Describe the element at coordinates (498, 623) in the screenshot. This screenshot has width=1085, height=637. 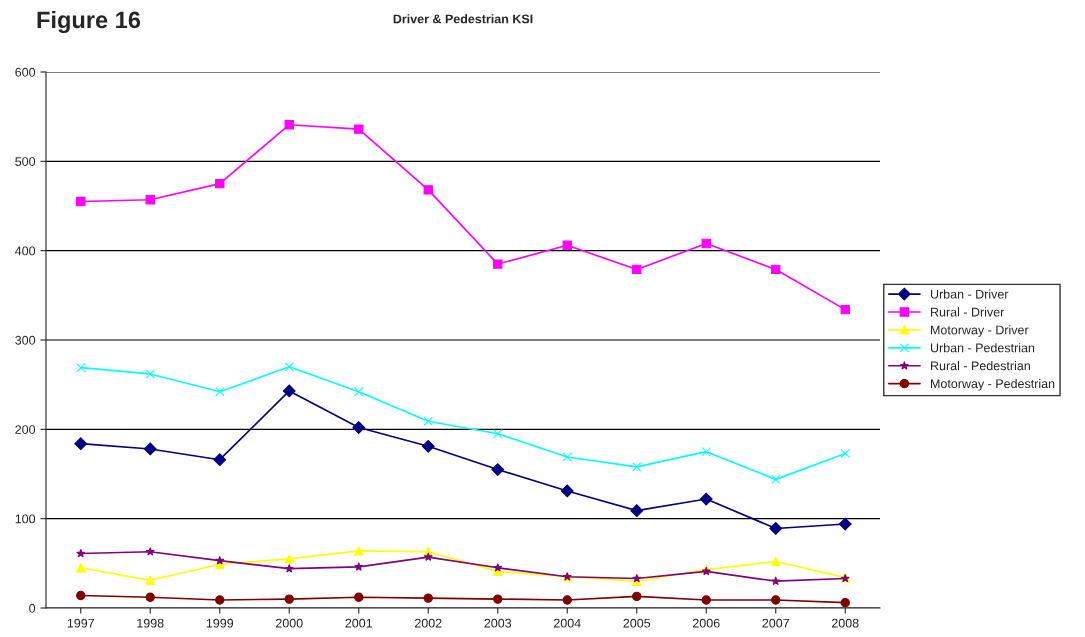
I see `x-tick-label: 2003` at that location.